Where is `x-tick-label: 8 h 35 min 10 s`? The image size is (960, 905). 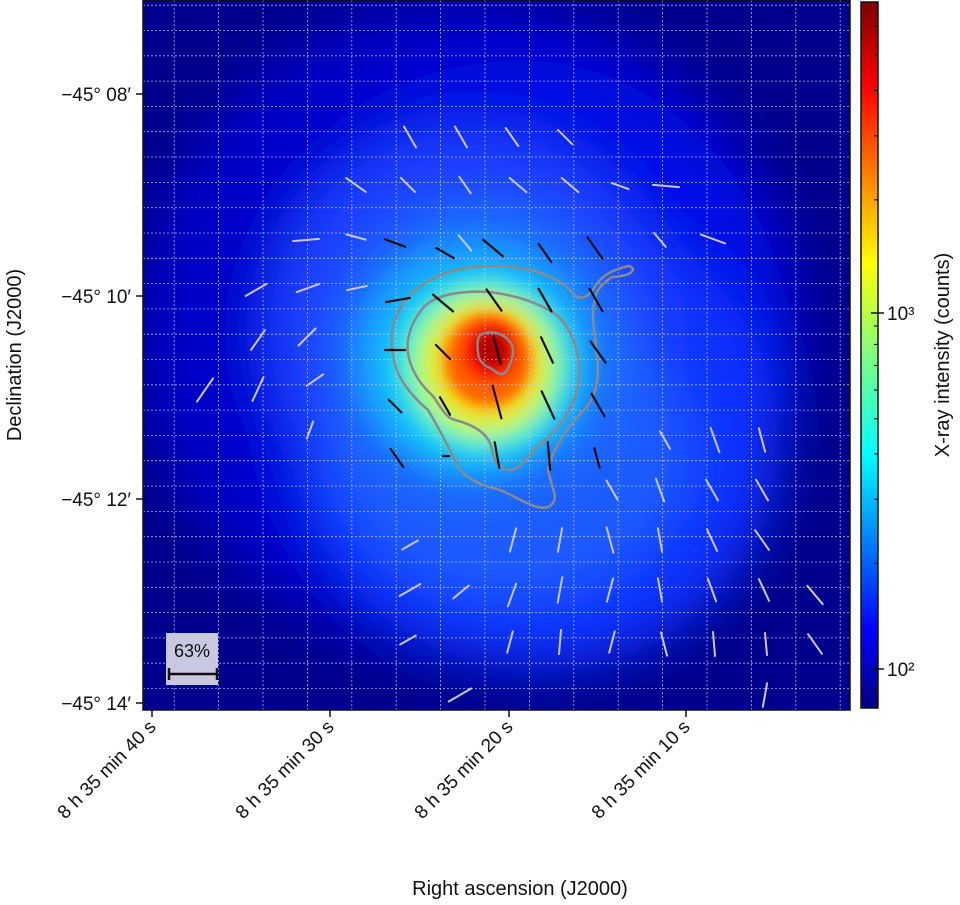
x-tick-label: 8 h 35 min 10 s is located at coordinates (641, 770).